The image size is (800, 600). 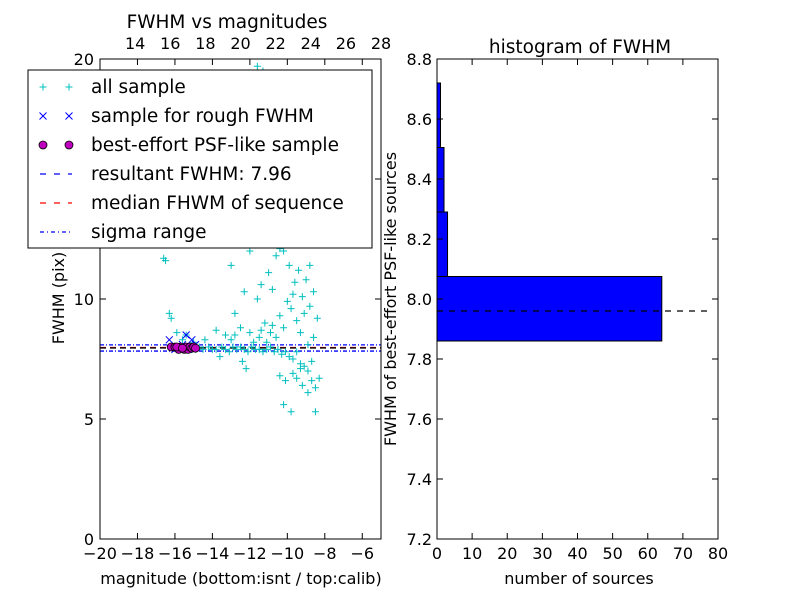 I want to click on x-tick-label: 10, so click(x=472, y=553).